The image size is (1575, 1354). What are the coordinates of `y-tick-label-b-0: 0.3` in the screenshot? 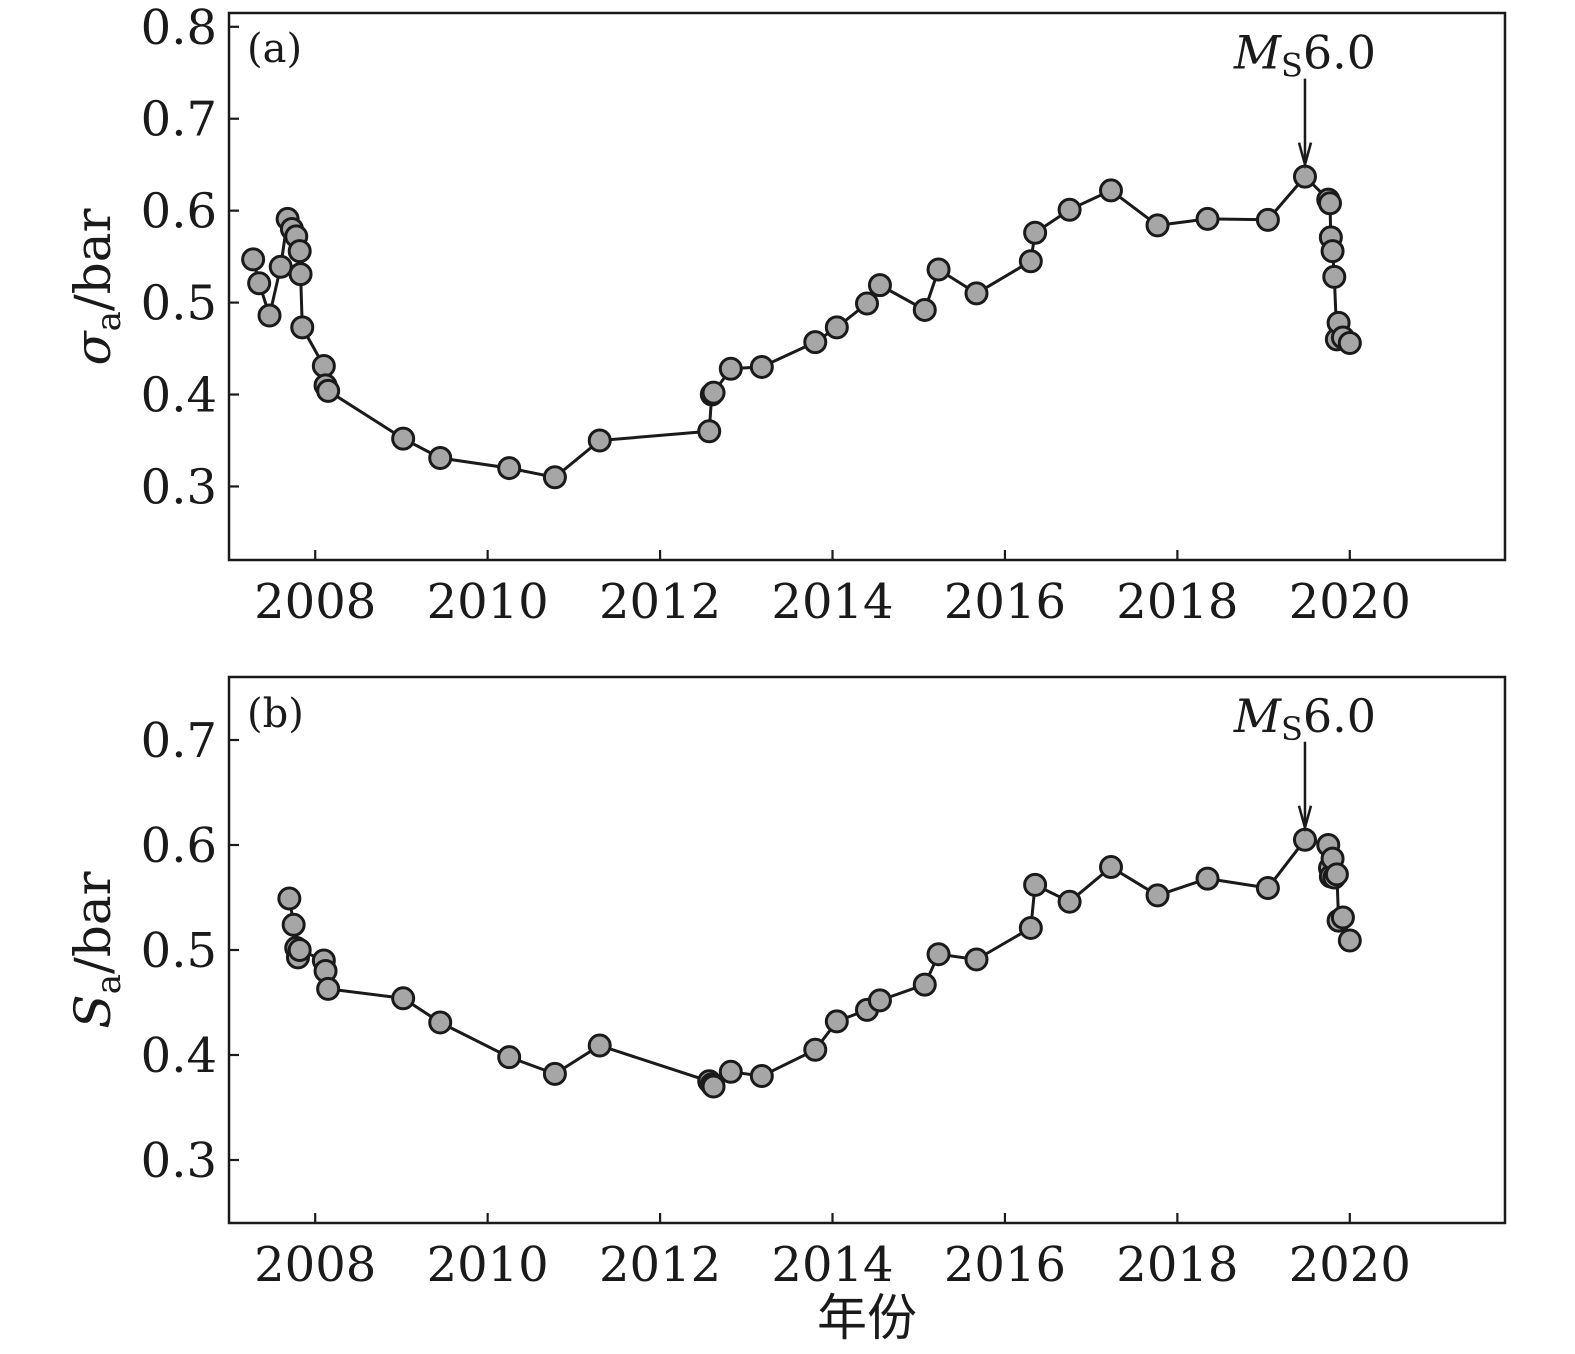 It's located at (179, 1161).